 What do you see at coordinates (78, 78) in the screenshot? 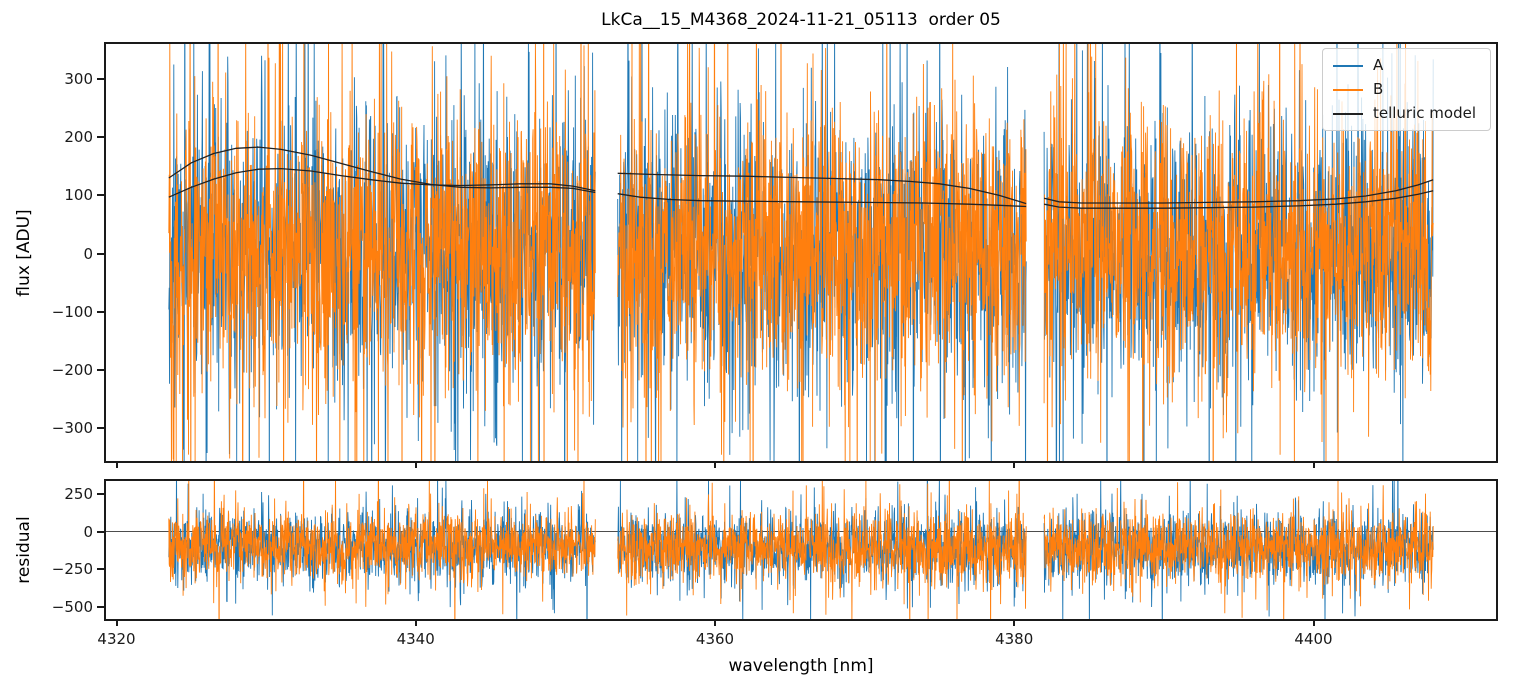
I see `flux-y-tick-label: 300` at bounding box center [78, 78].